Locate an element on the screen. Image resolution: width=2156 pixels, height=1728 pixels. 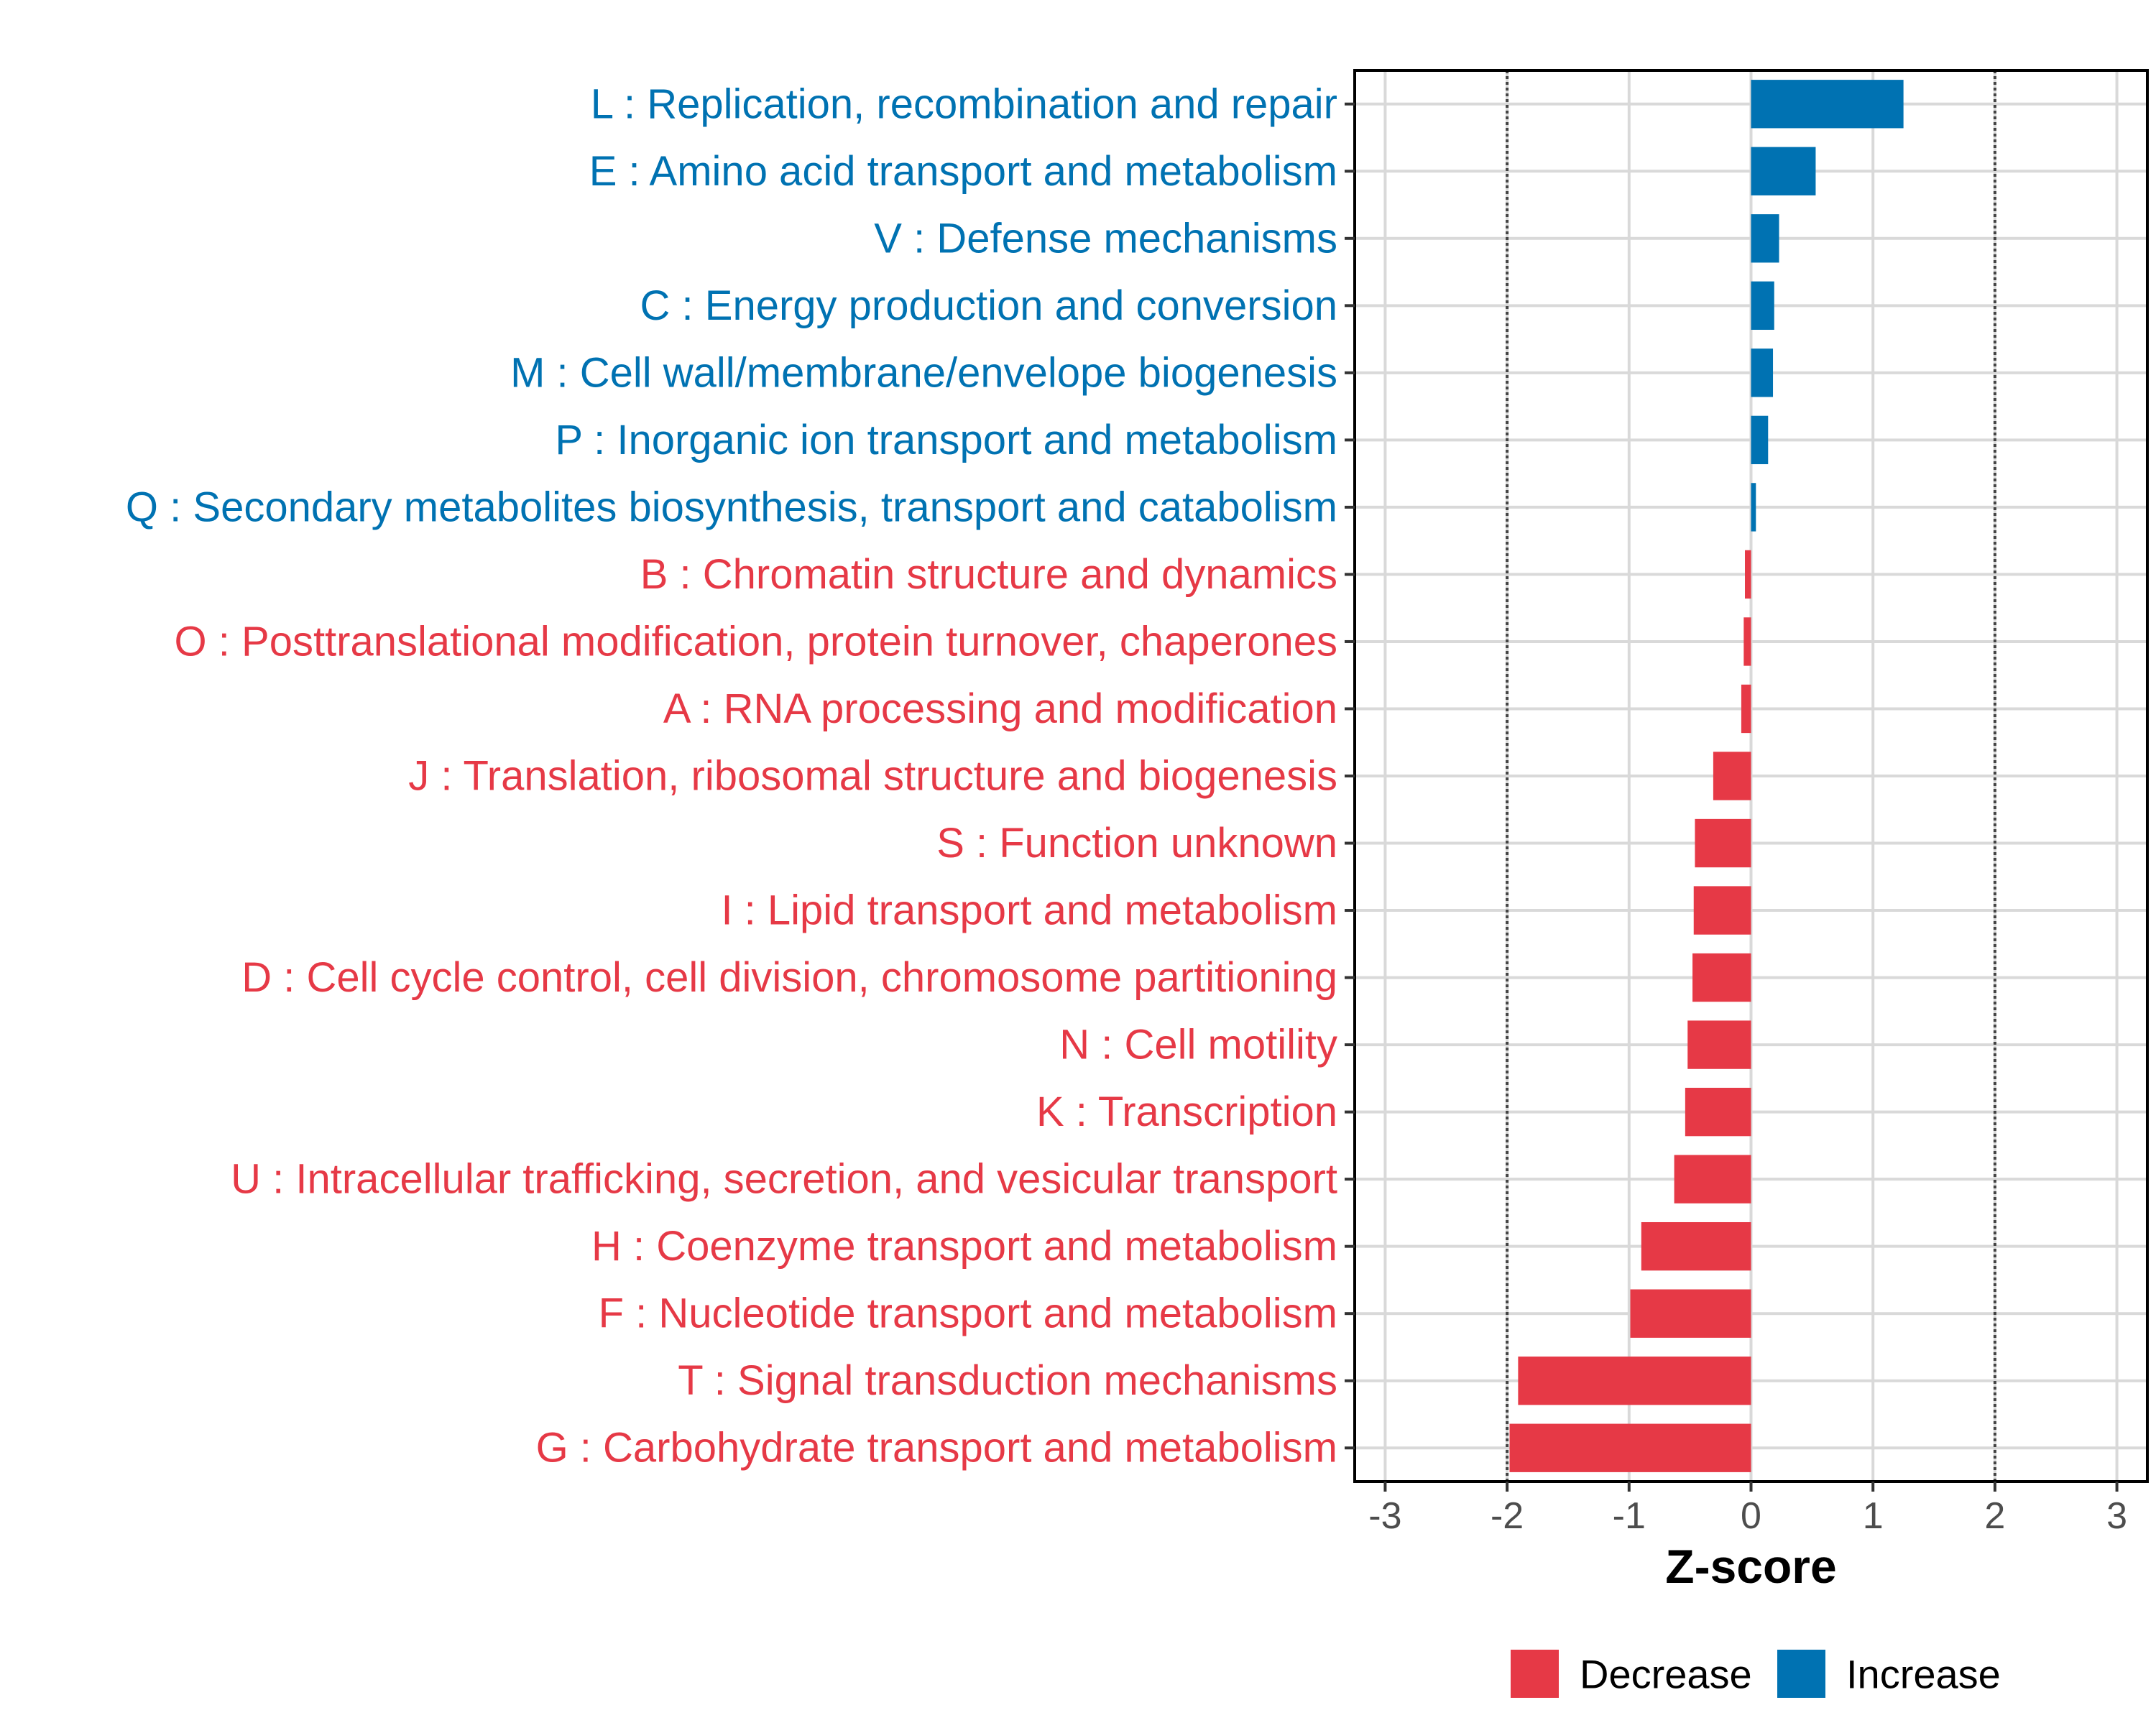
x-tick-label: -2 is located at coordinates (1507, 1516).